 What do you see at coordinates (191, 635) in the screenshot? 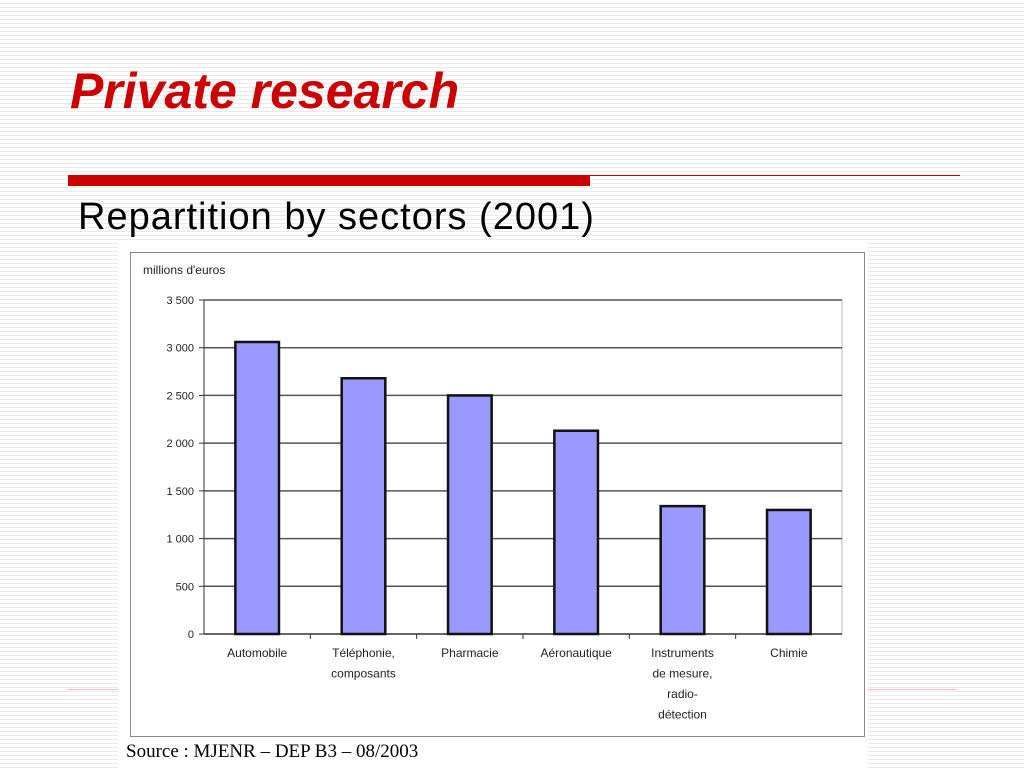
I see `y-tick-label: 0` at bounding box center [191, 635].